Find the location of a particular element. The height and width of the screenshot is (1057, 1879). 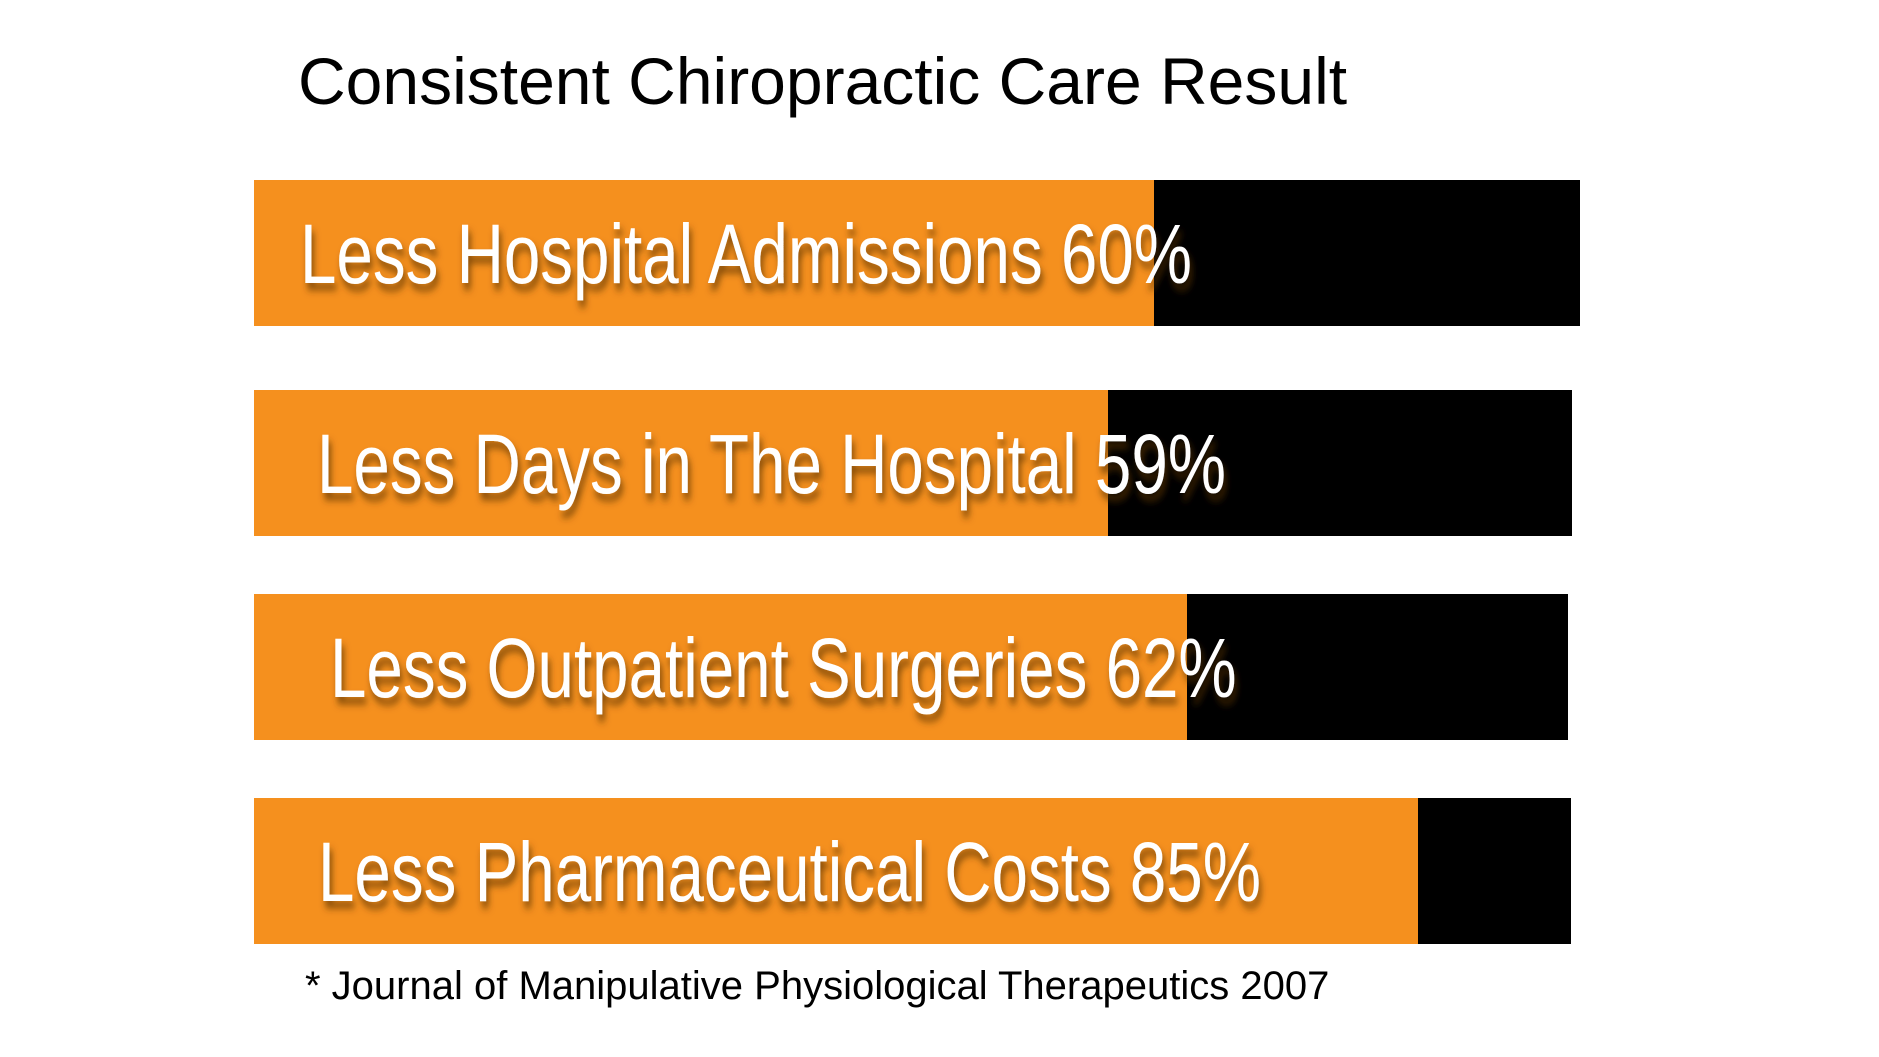

bar-label: Less Pharmaceutical Costs 85% is located at coordinates (789, 872).